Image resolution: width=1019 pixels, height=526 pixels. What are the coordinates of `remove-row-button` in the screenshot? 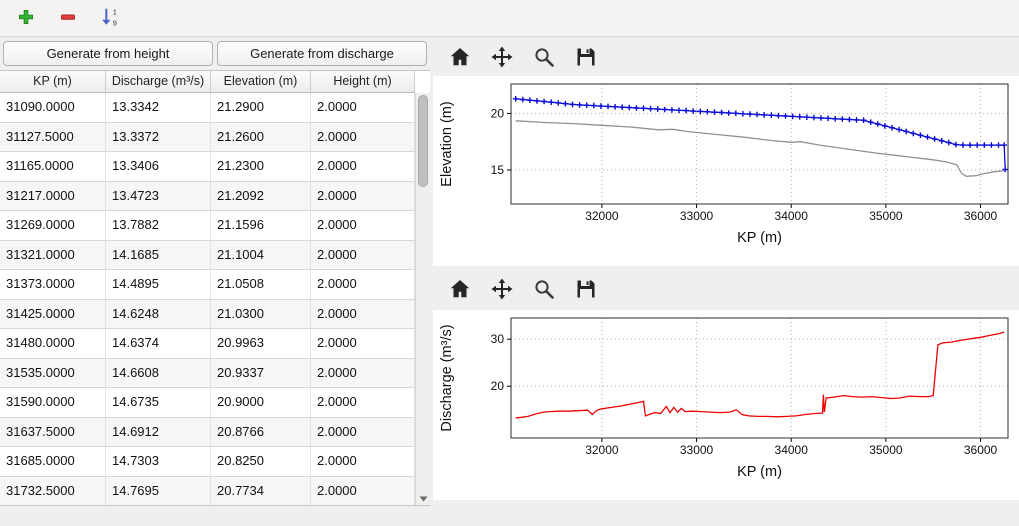 It's located at (68, 18).